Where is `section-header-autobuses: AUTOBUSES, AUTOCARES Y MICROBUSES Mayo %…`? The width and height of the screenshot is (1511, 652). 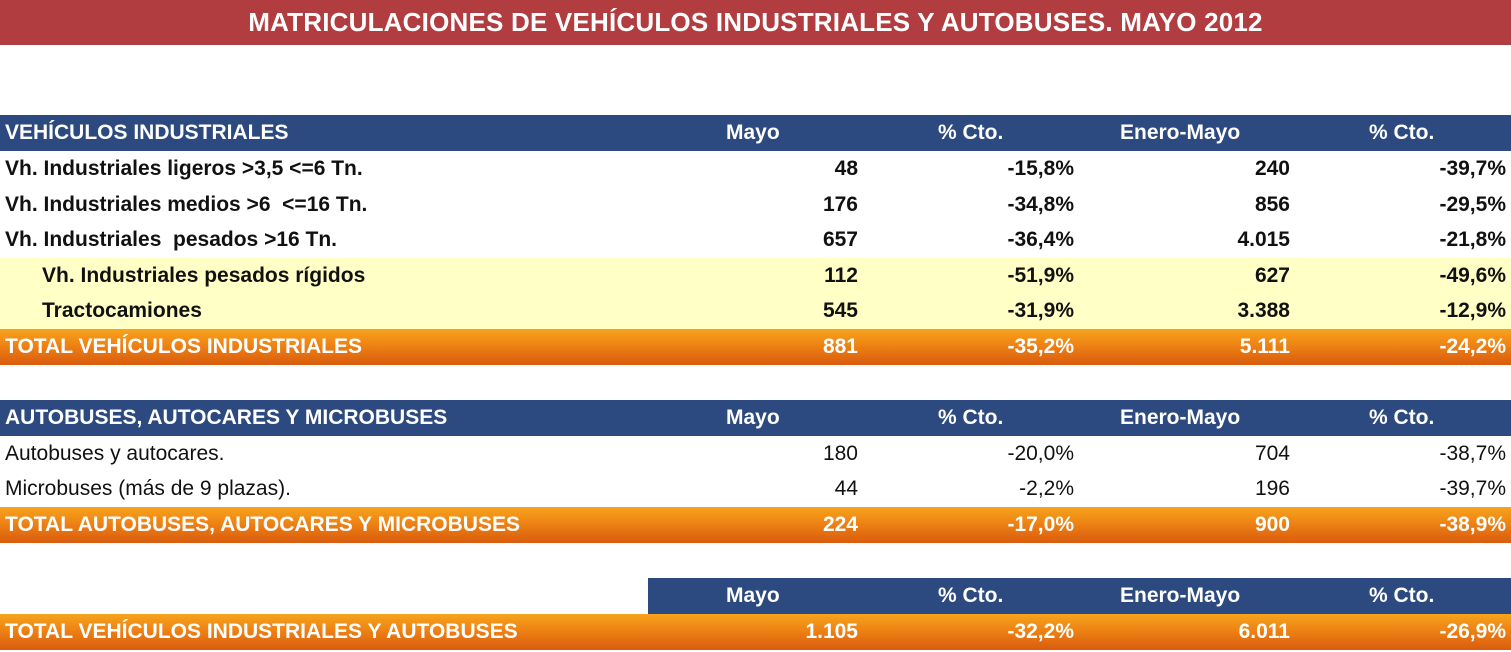 section-header-autobuses: AUTOBUSES, AUTOCARES Y MICROBUSES Mayo %… is located at coordinates (755, 418).